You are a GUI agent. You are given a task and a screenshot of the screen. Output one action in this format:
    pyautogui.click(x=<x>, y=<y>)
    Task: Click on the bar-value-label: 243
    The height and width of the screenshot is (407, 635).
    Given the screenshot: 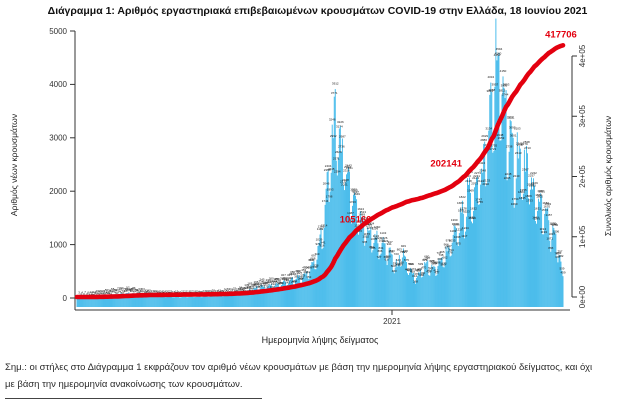 What is the action you would take?
    pyautogui.click(x=281, y=283)
    